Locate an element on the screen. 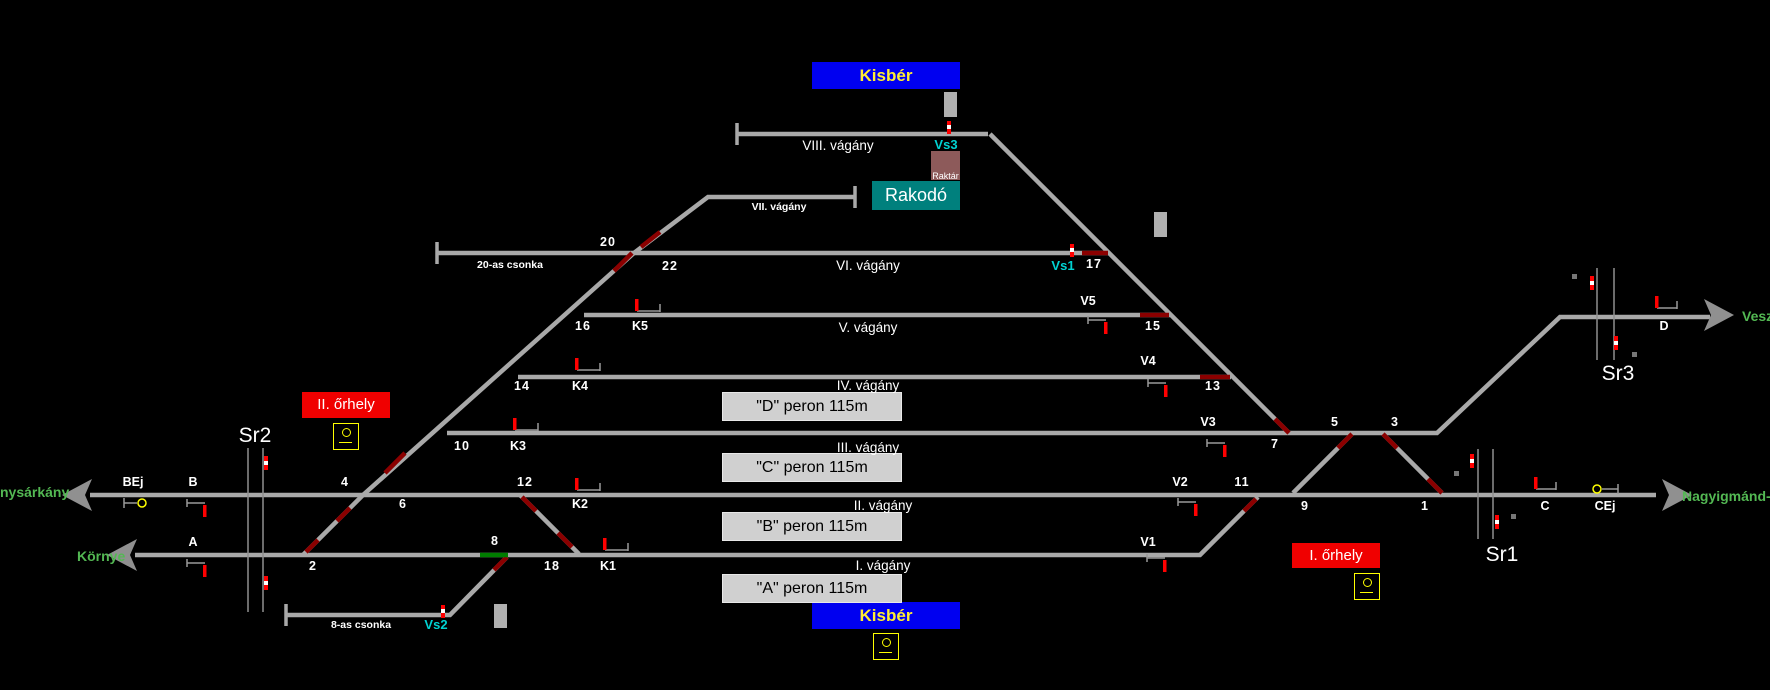  signal-bej is located at coordinates (135, 503).